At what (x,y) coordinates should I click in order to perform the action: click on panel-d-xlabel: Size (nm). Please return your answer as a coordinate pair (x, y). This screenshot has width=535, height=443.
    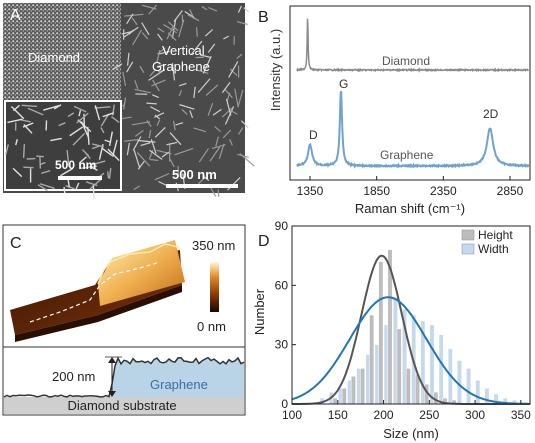
    Looking at the image, I should click on (411, 433).